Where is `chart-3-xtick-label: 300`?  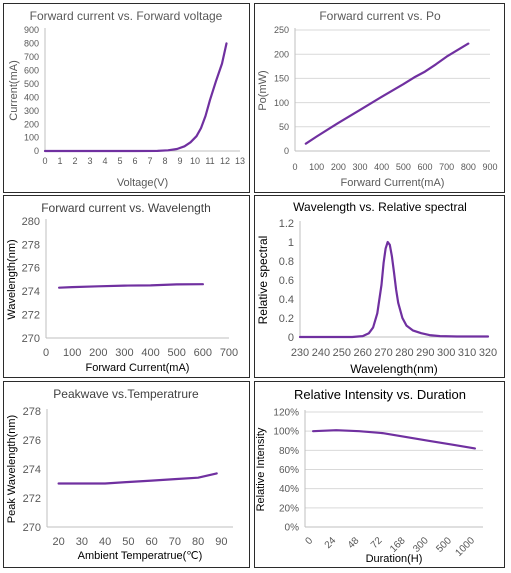 chart-3-xtick-label: 300 is located at coordinates (124, 353).